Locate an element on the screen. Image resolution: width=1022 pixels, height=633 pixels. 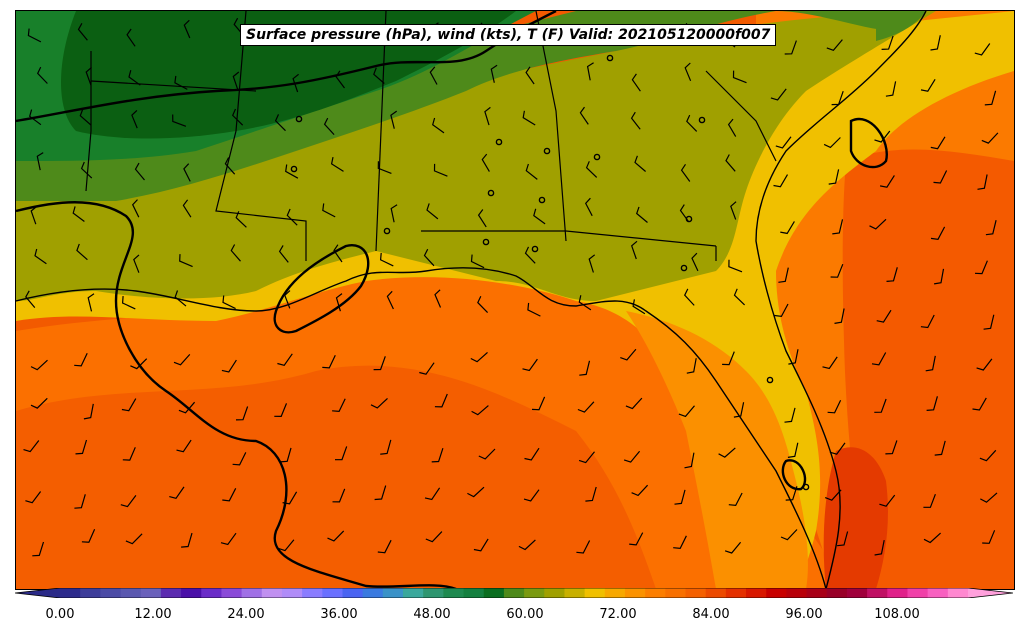
colorbar-tick-label: 96.00 is located at coordinates (804, 614).